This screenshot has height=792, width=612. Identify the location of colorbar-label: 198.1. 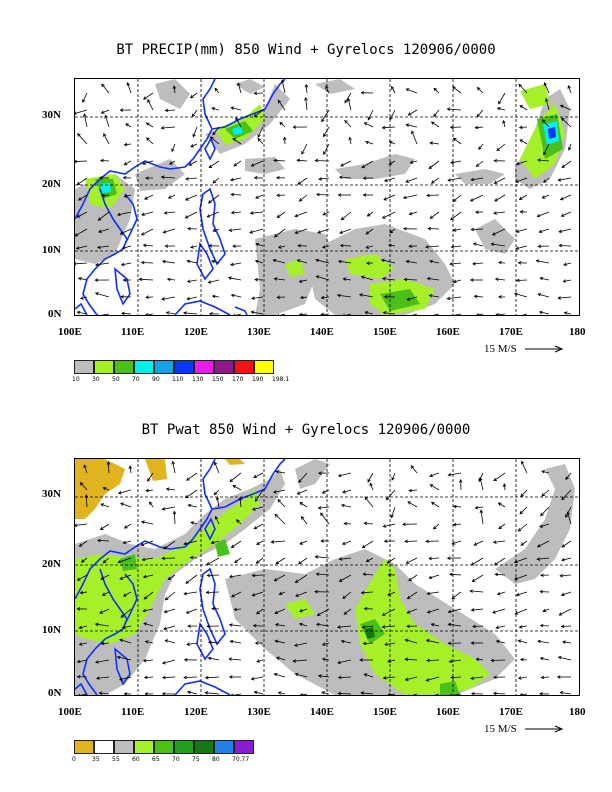
(281, 379).